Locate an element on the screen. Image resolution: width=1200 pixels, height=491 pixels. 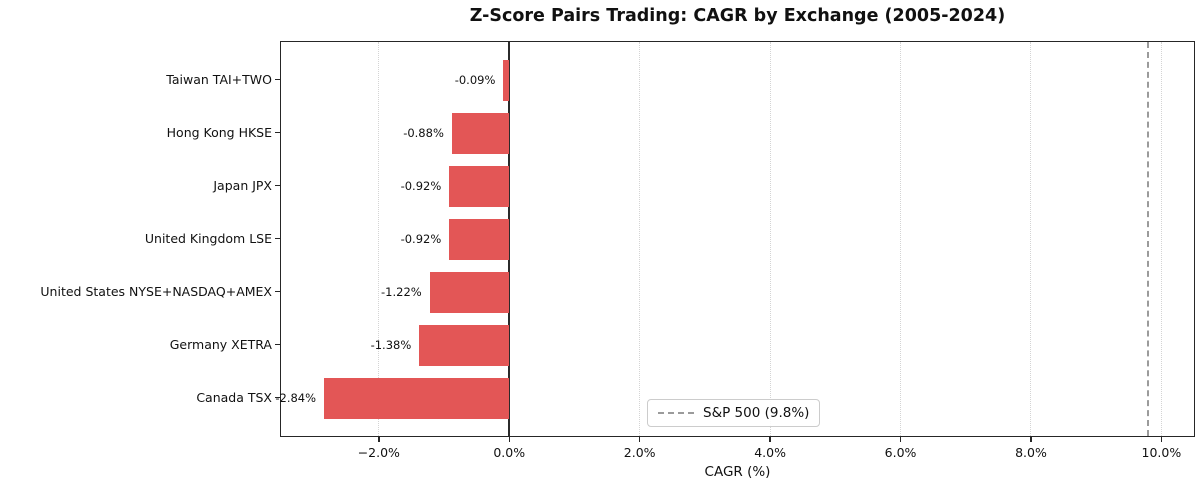
y-tick-label: Canada TSX is located at coordinates (234, 397).